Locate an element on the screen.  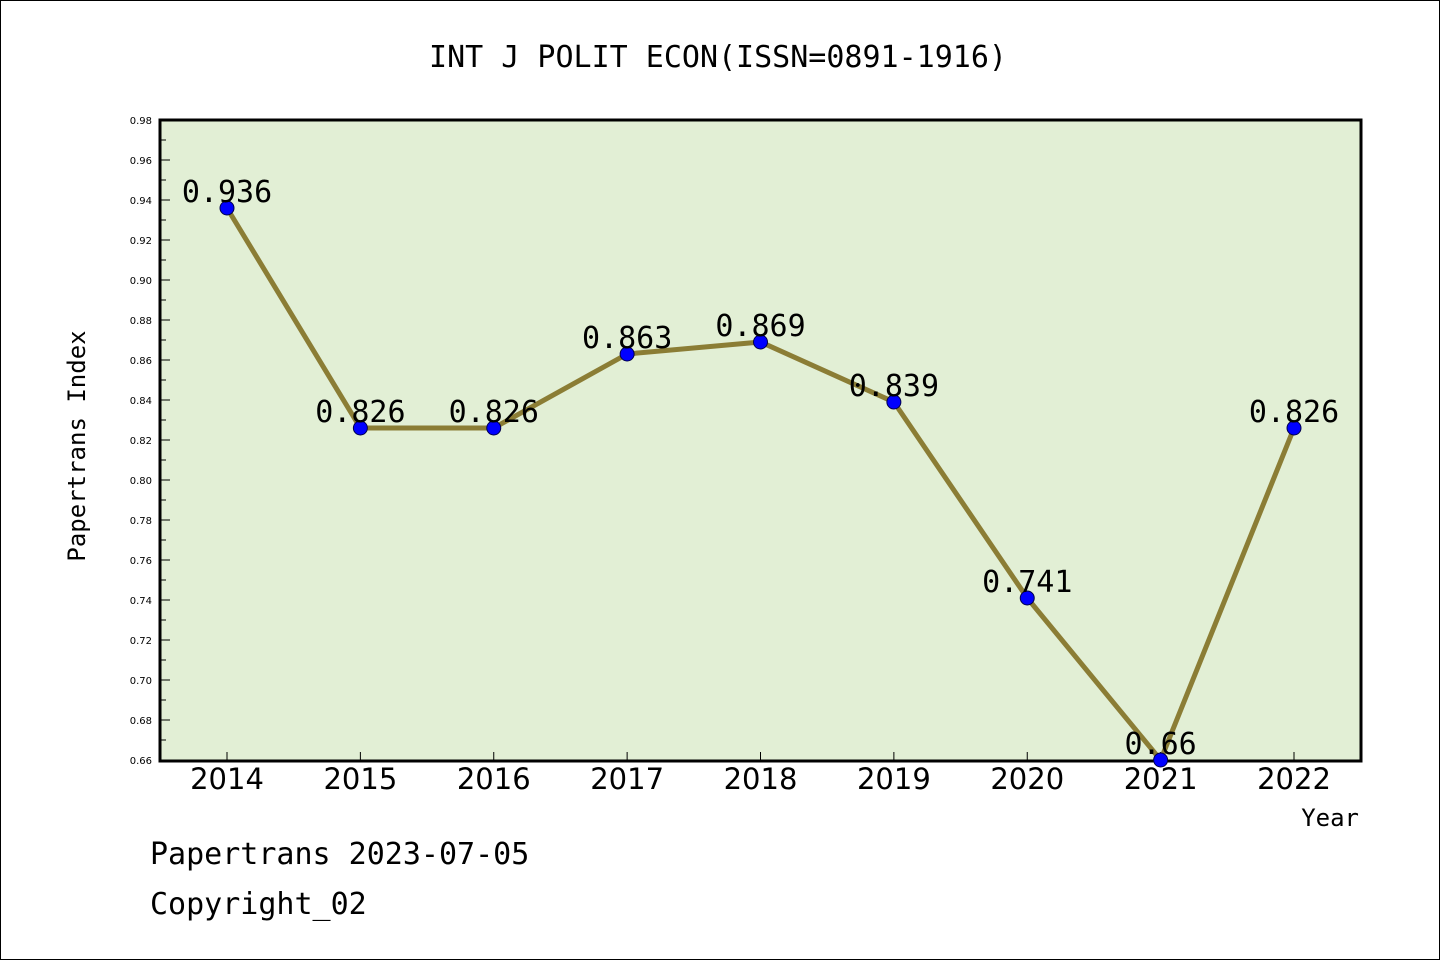
x-tick-label: 2022 is located at coordinates (1294, 779).